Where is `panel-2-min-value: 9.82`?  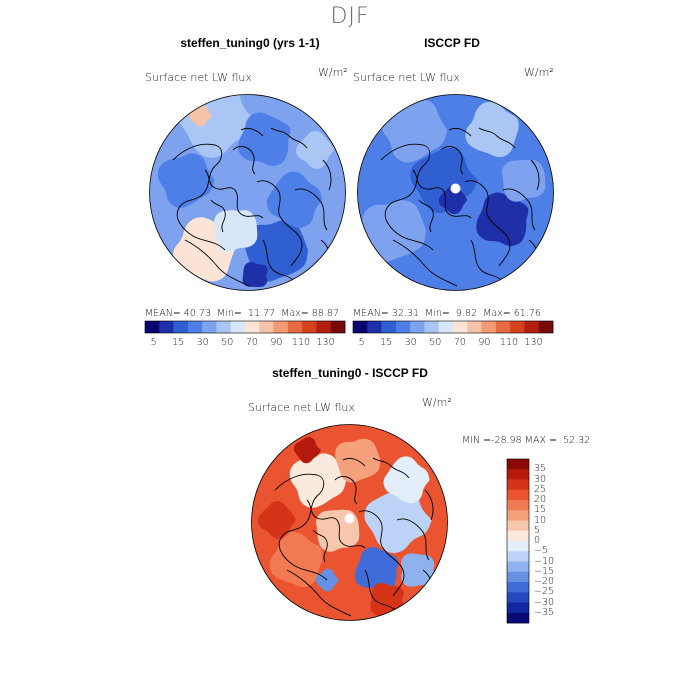
panel-2-min-value: 9.82 is located at coordinates (466, 313).